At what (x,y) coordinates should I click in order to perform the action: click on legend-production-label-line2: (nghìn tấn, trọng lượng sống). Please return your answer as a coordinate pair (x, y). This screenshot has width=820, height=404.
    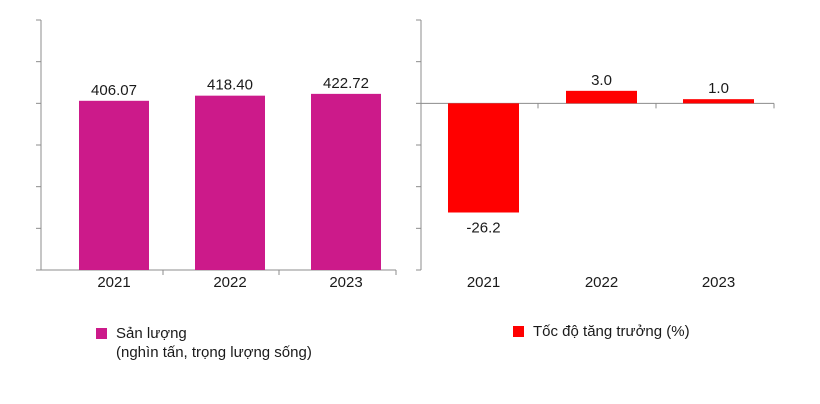
    Looking at the image, I should click on (214, 352).